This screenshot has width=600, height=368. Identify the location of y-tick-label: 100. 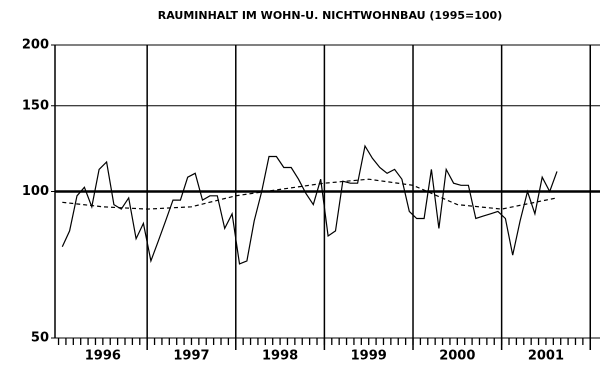
(35, 191).